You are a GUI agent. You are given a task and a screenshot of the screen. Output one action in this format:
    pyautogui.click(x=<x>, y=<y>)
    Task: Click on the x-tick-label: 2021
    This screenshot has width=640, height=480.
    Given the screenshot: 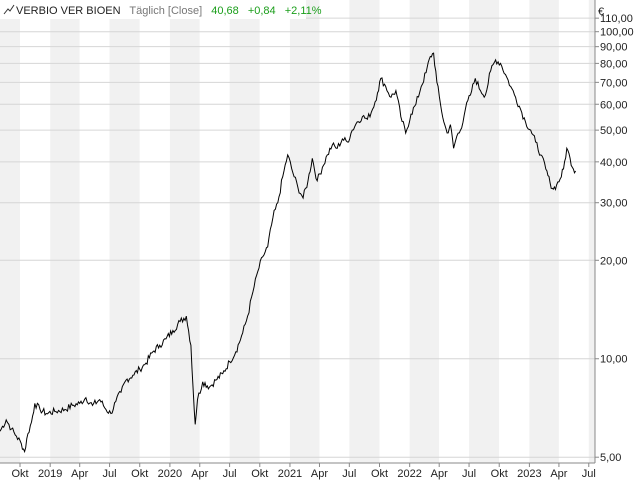 What is the action you would take?
    pyautogui.click(x=290, y=474)
    